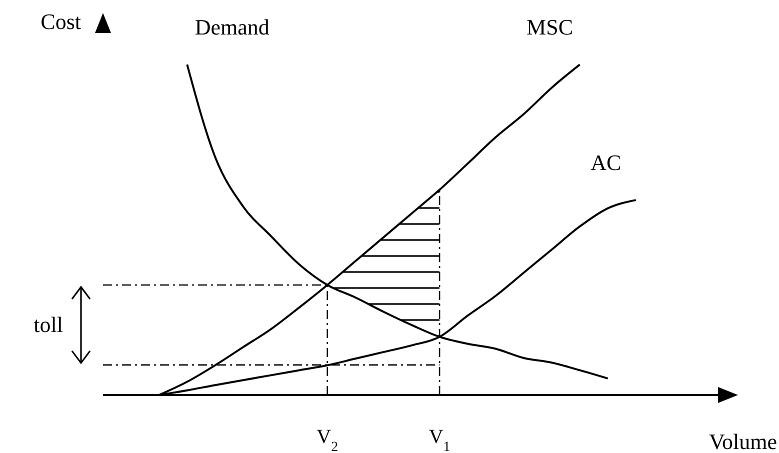 The image size is (779, 453). Describe the element at coordinates (327, 439) in the screenshot. I see `x-tick-label: V$_{2}$` at that location.